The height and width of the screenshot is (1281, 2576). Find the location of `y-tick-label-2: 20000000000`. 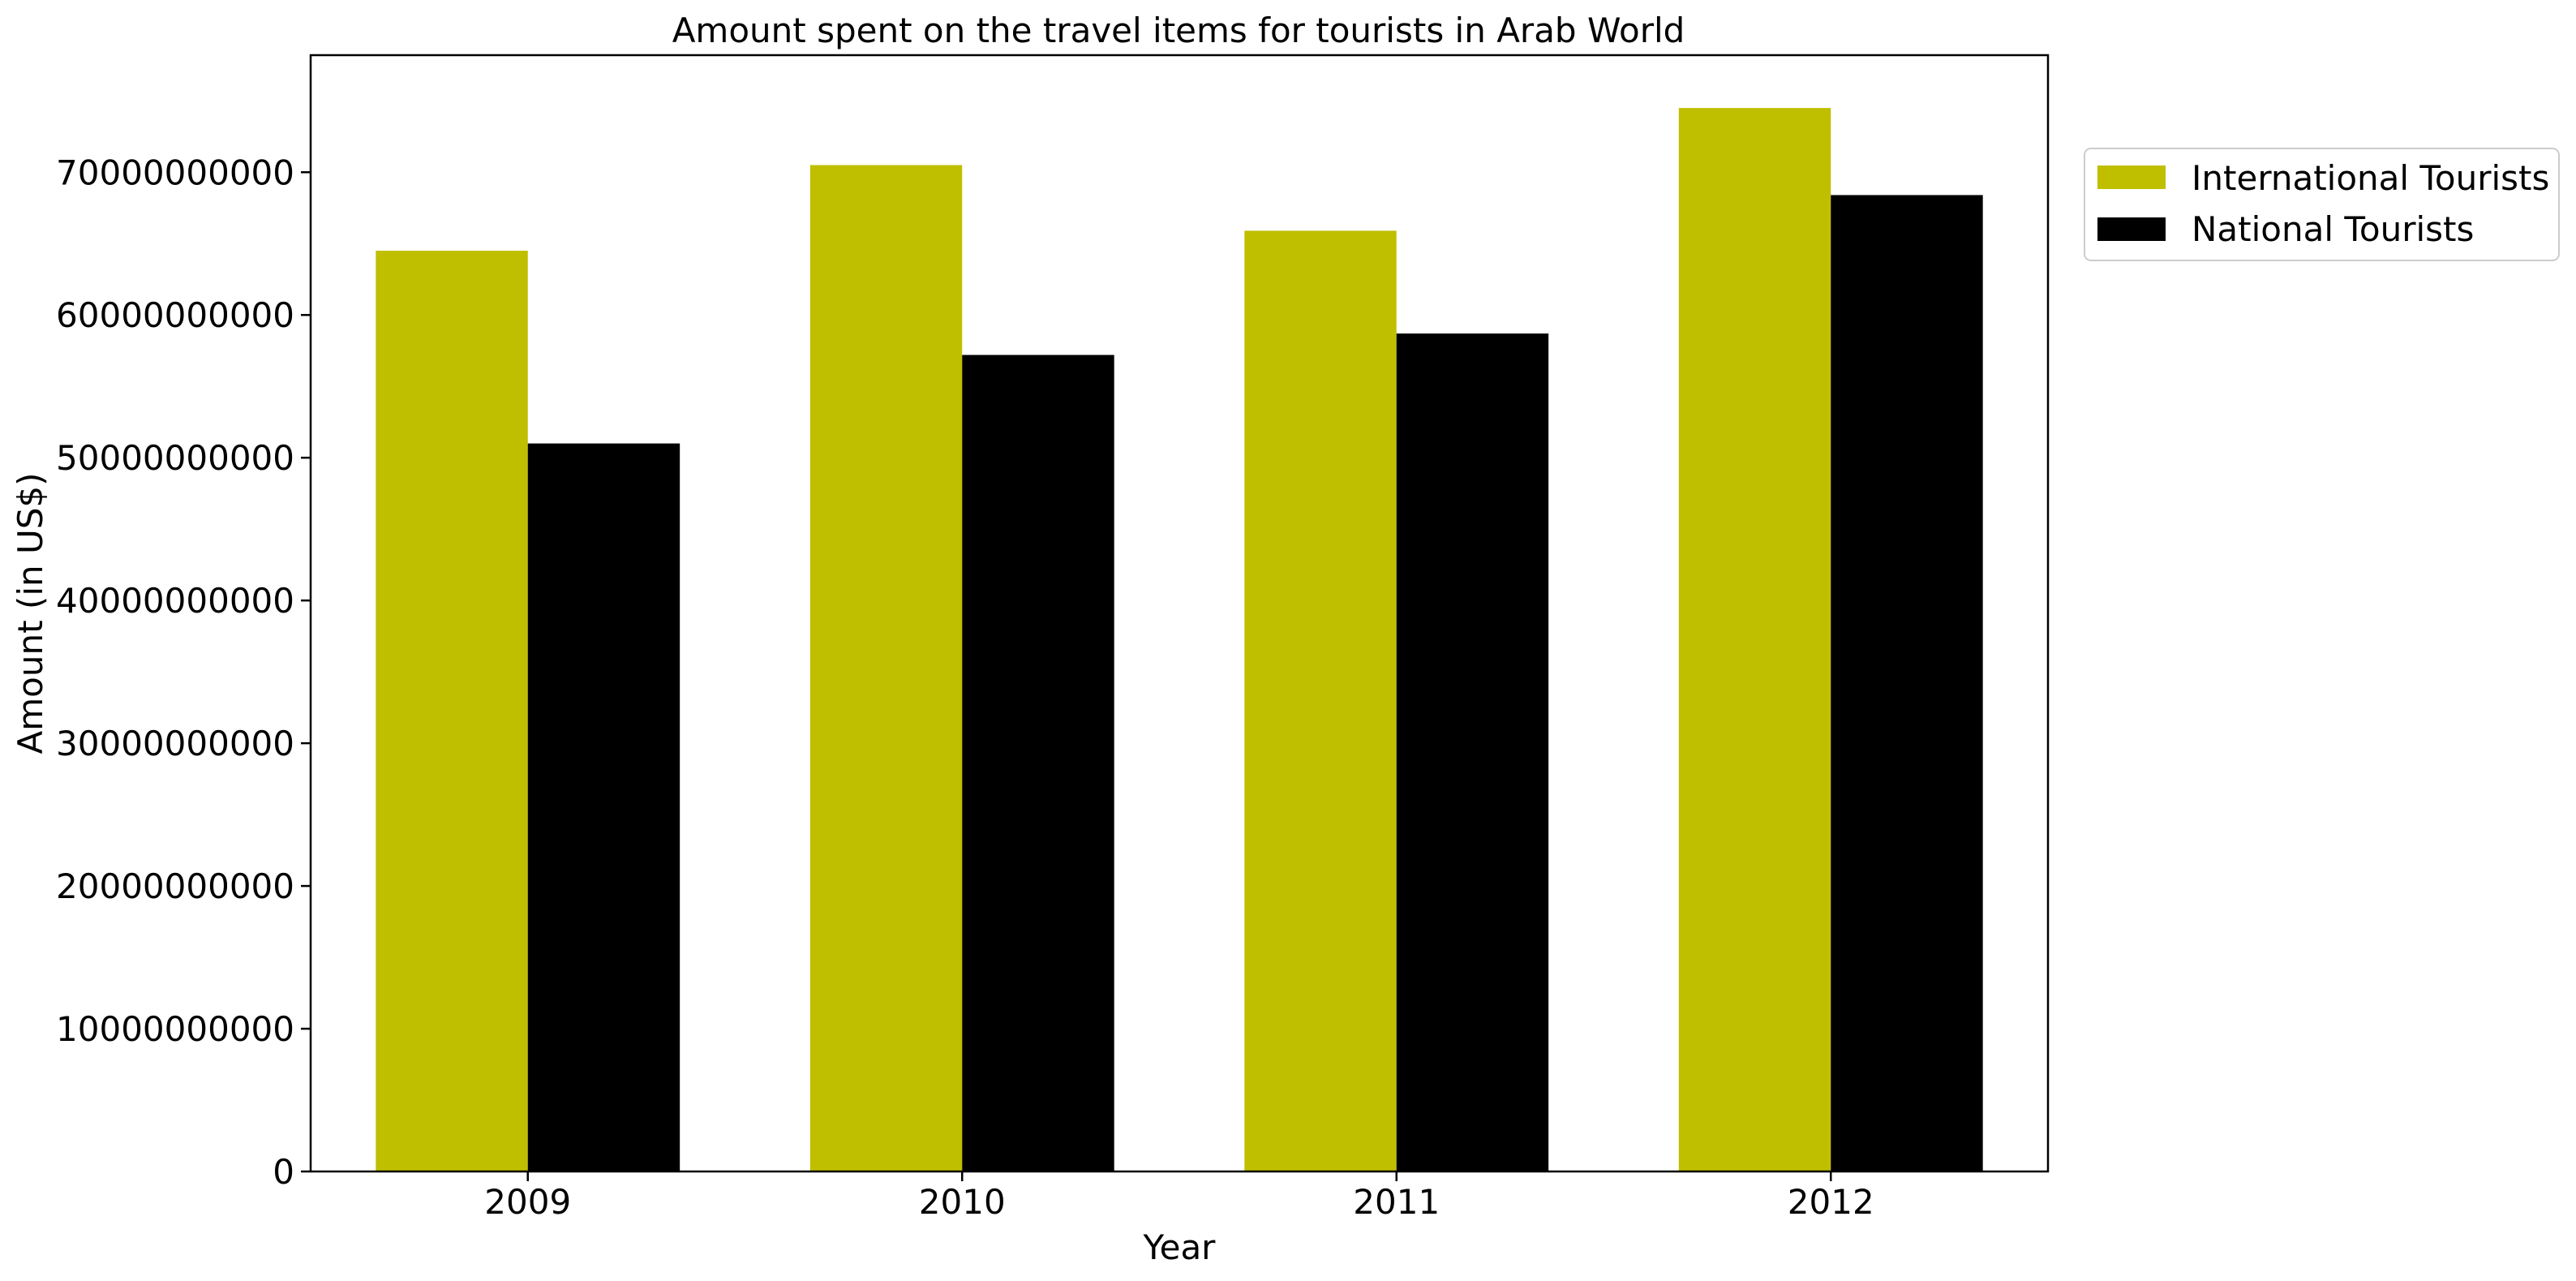

y-tick-label-2: 20000000000 is located at coordinates (175, 886).